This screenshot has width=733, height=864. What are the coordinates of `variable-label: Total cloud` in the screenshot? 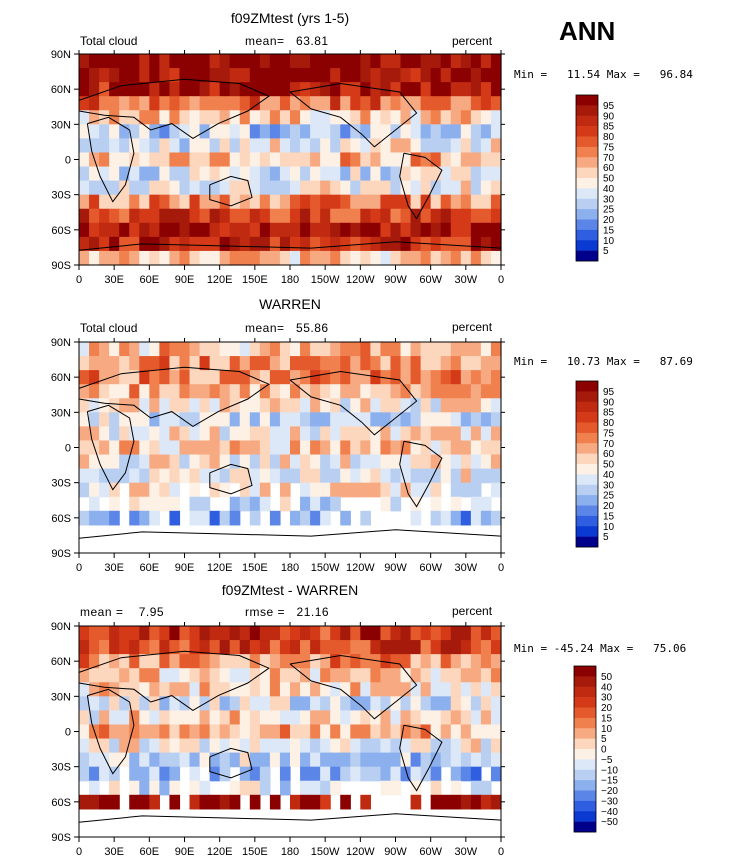 It's located at (109, 328).